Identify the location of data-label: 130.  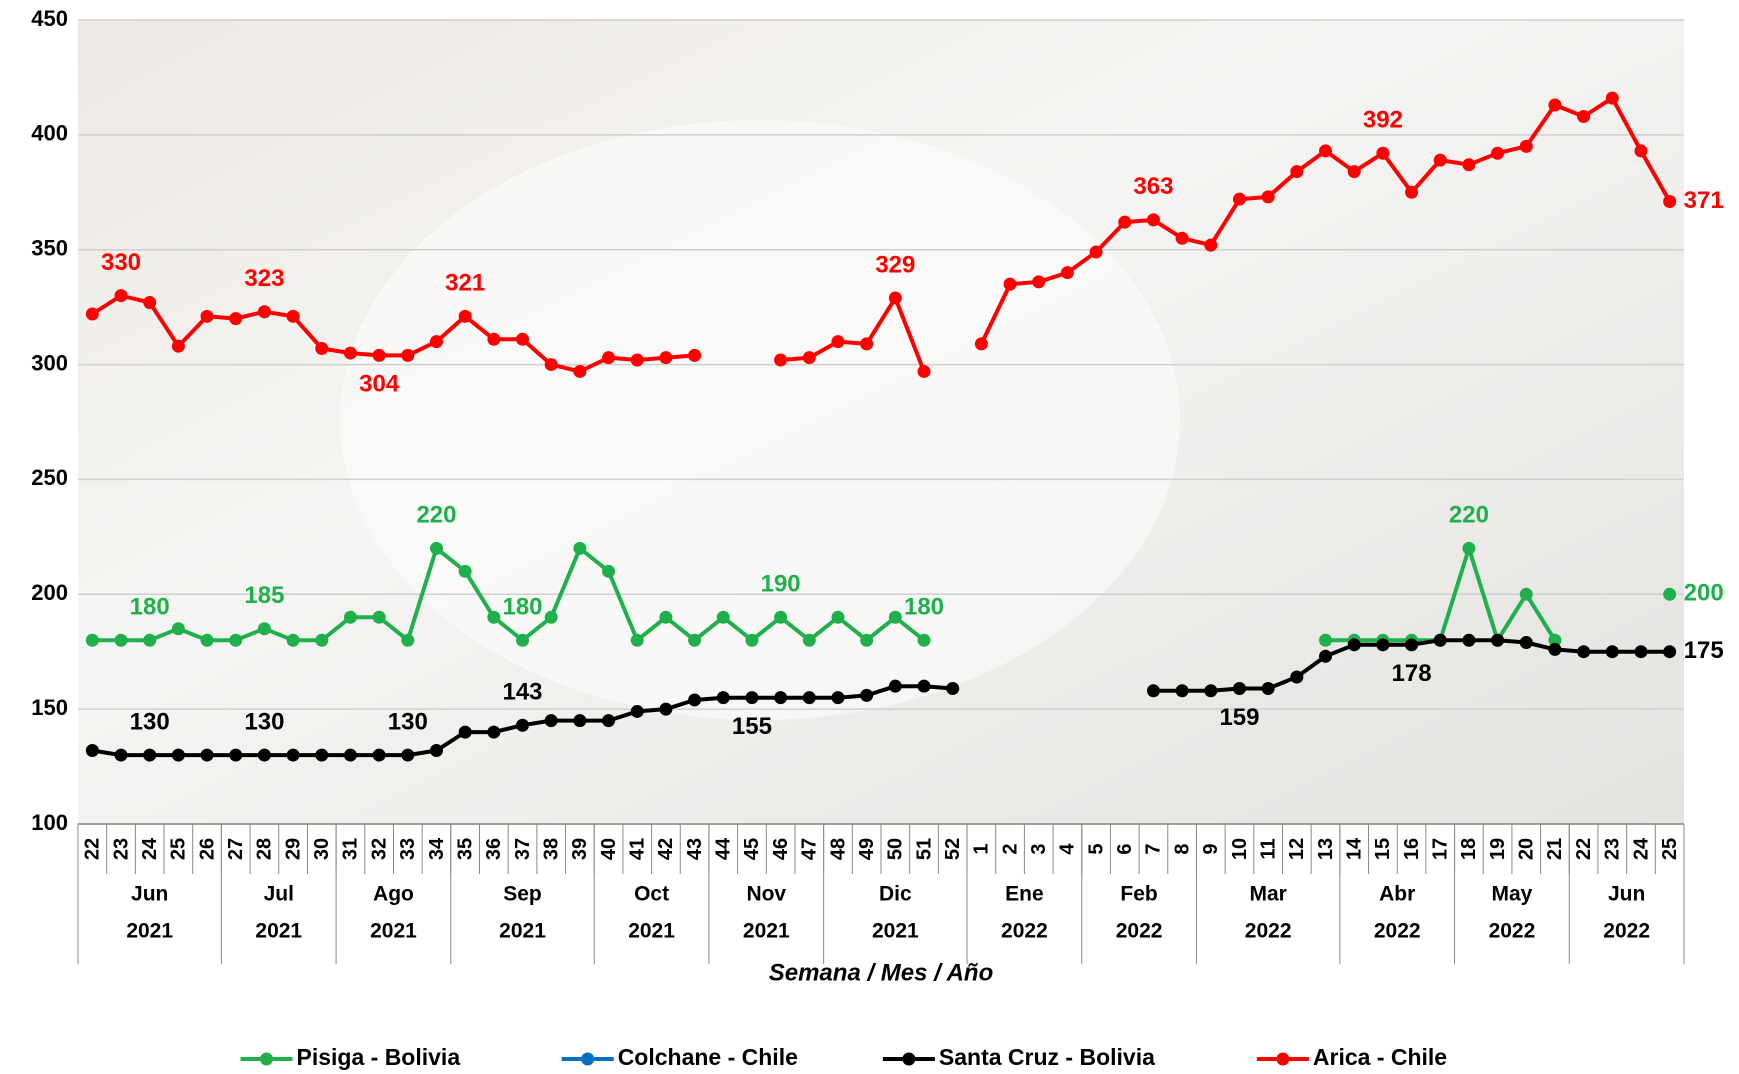
(150, 721).